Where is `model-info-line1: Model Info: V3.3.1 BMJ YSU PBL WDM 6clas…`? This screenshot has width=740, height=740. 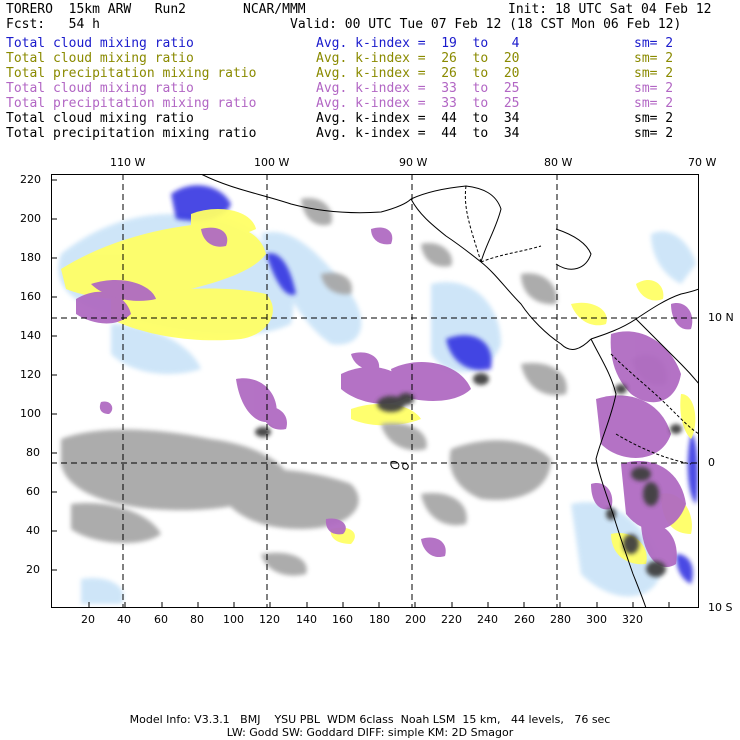 model-info-line1: Model Info: V3.3.1 BMJ YSU PBL WDM 6clas… is located at coordinates (370, 719).